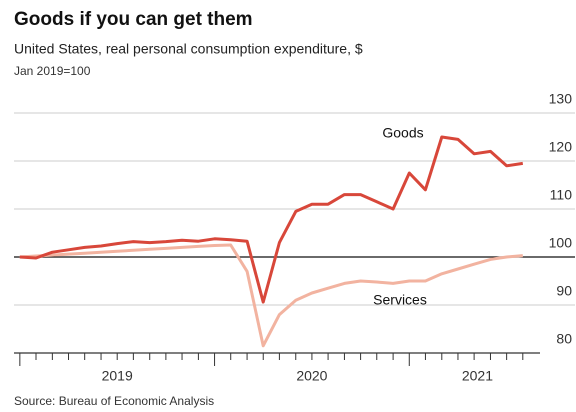  Describe the element at coordinates (477, 376) in the screenshot. I see `x-tick-label: 2021` at that location.